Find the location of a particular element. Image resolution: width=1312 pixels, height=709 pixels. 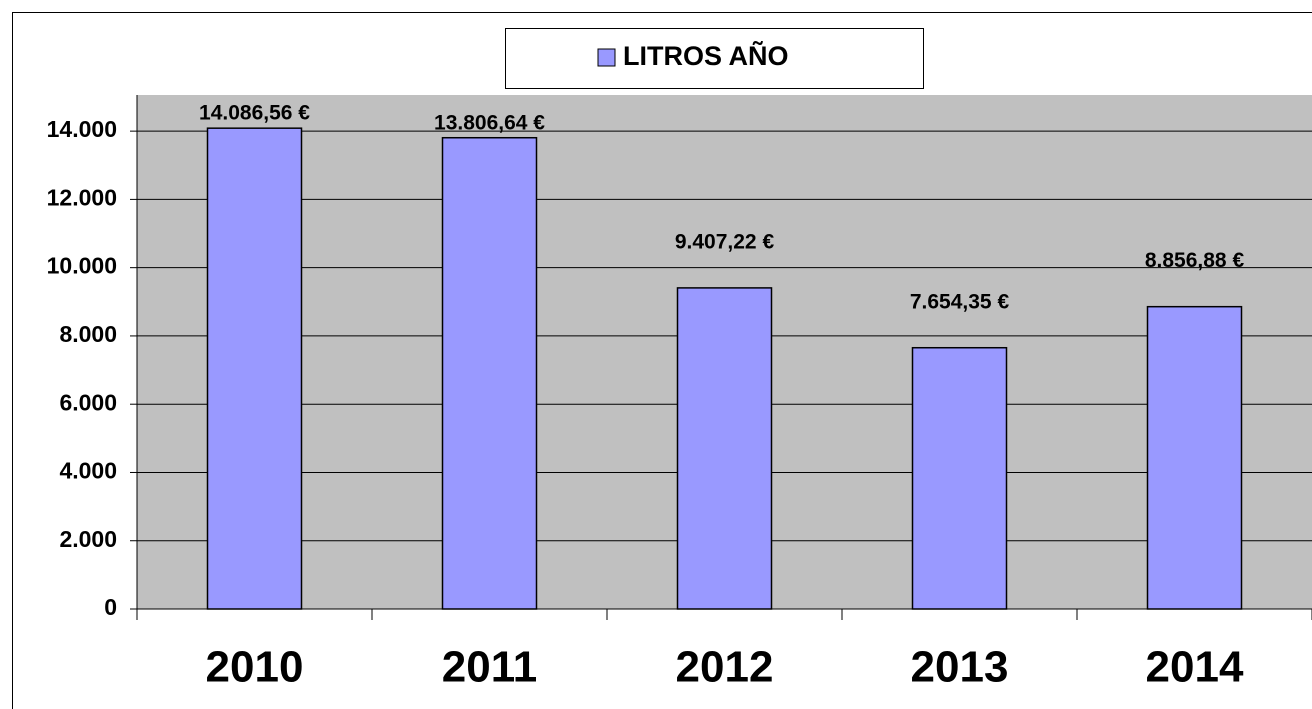

y-tick-label: 6.000 is located at coordinates (88, 402).